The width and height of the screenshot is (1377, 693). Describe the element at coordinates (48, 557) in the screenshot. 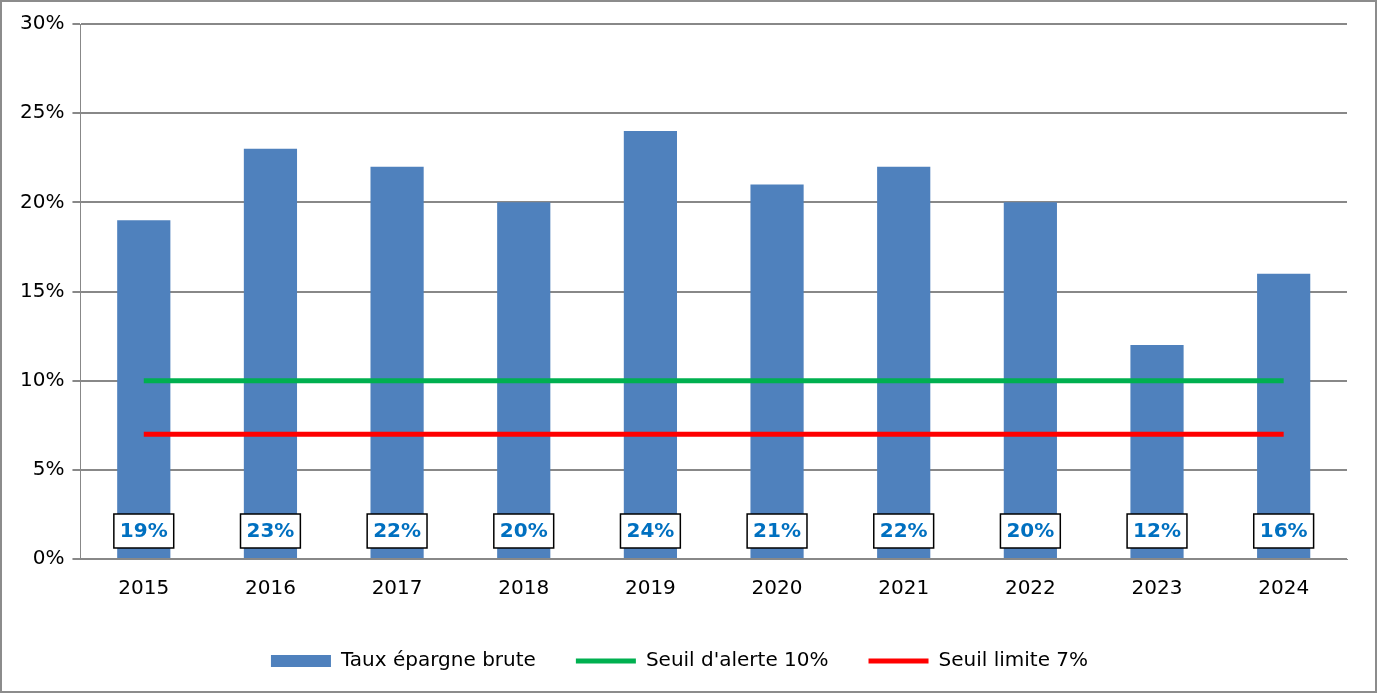

I see `y-tick-label: 0%` at that location.